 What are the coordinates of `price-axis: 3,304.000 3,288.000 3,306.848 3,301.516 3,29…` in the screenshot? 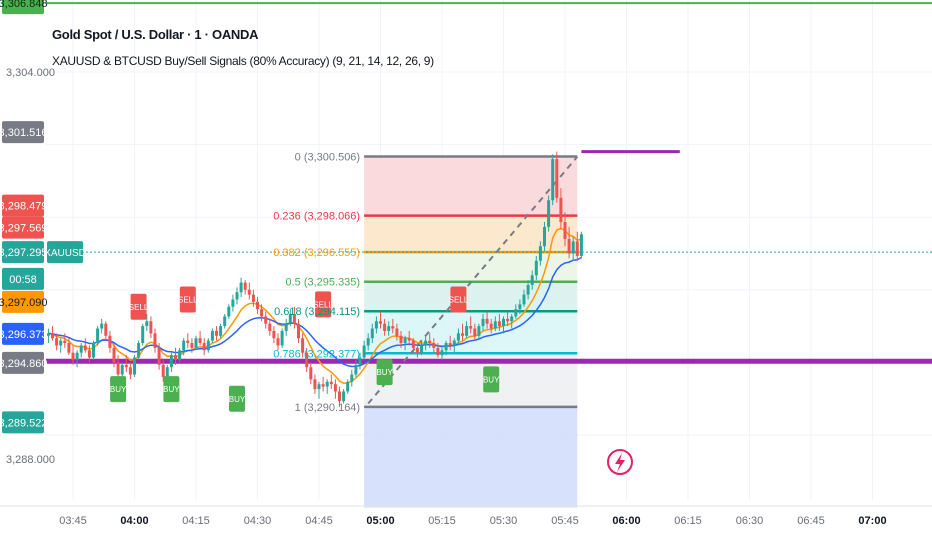 It's located at (43, 233).